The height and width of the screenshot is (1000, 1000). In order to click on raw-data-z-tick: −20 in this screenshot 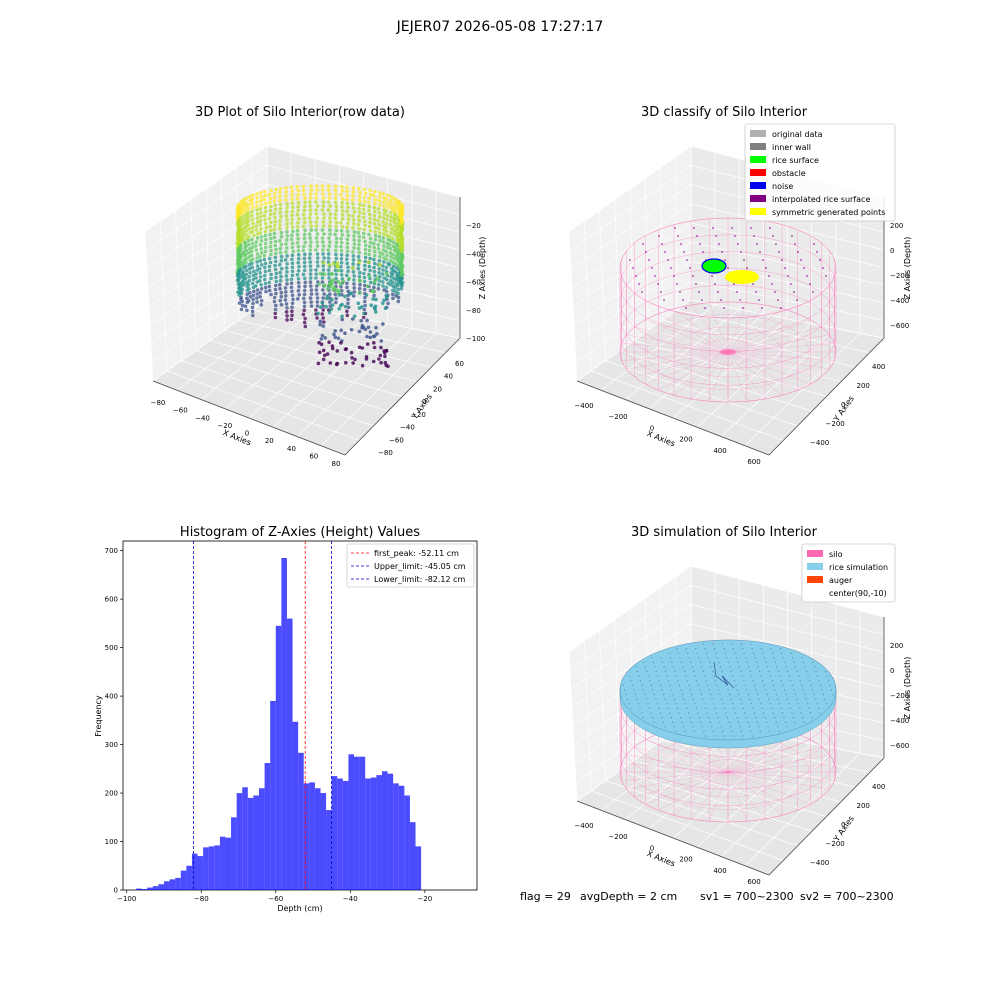, I will do `click(473, 226)`.